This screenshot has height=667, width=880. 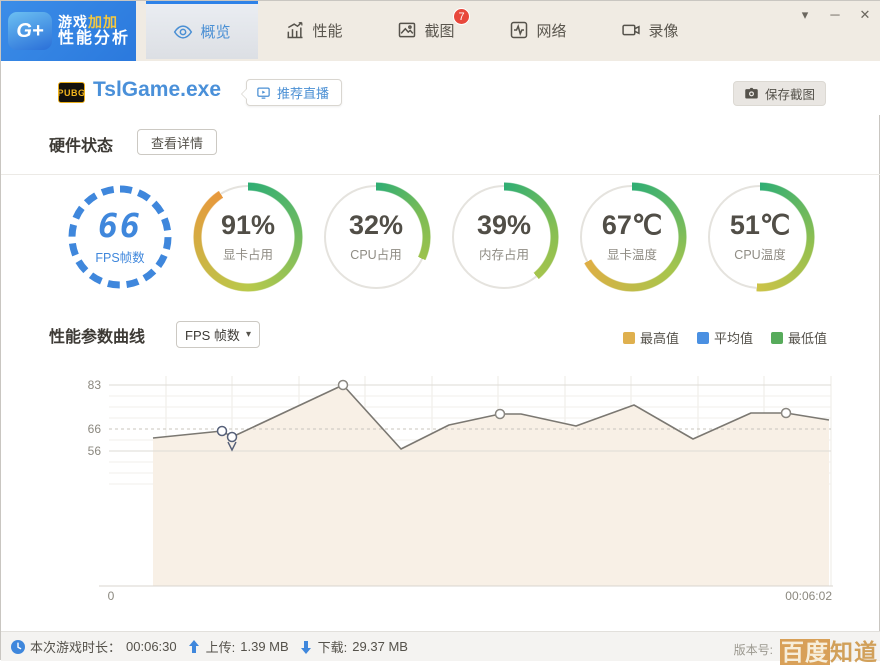 What do you see at coordinates (805, 14) in the screenshot?
I see `menu-caret-icon: ▾` at bounding box center [805, 14].